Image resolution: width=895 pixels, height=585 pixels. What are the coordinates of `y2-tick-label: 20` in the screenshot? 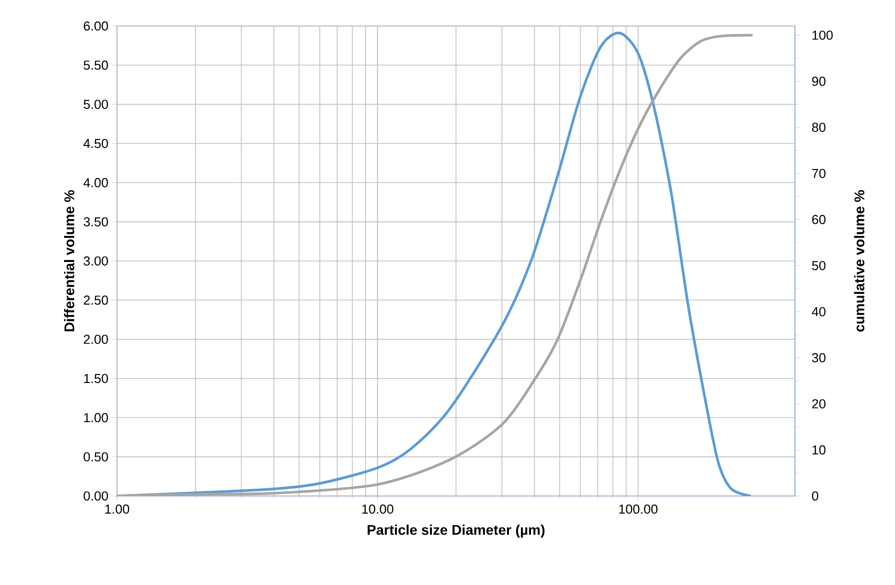 It's located at (819, 403).